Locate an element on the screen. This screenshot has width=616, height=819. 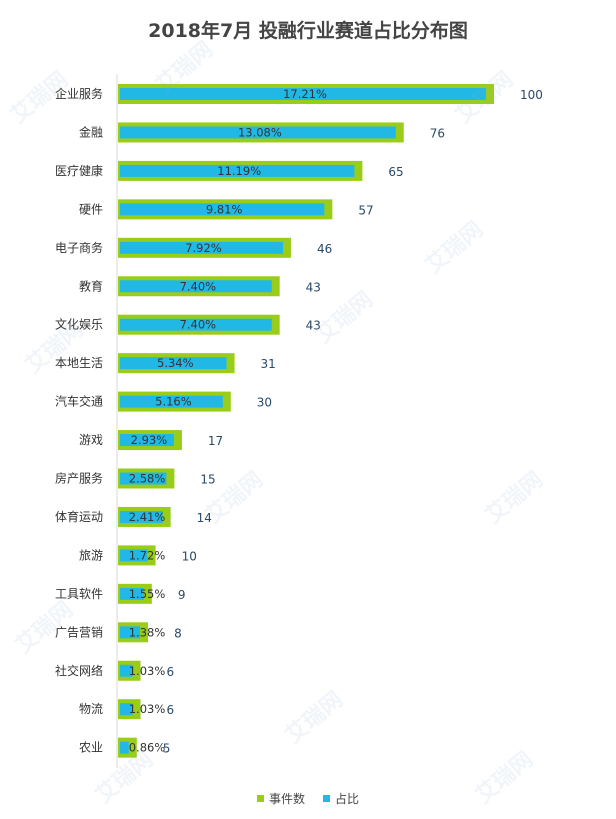
share-label: 13.08% is located at coordinates (260, 132).